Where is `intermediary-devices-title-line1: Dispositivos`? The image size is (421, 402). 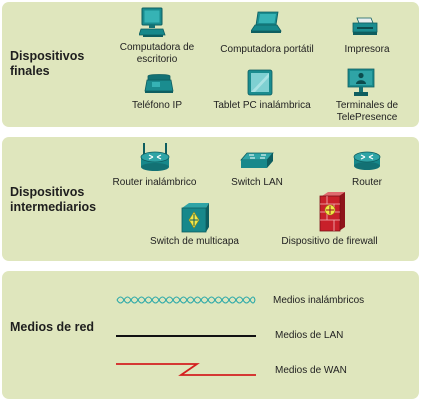 intermediary-devices-title-line1: Dispositivos is located at coordinates (47, 192).